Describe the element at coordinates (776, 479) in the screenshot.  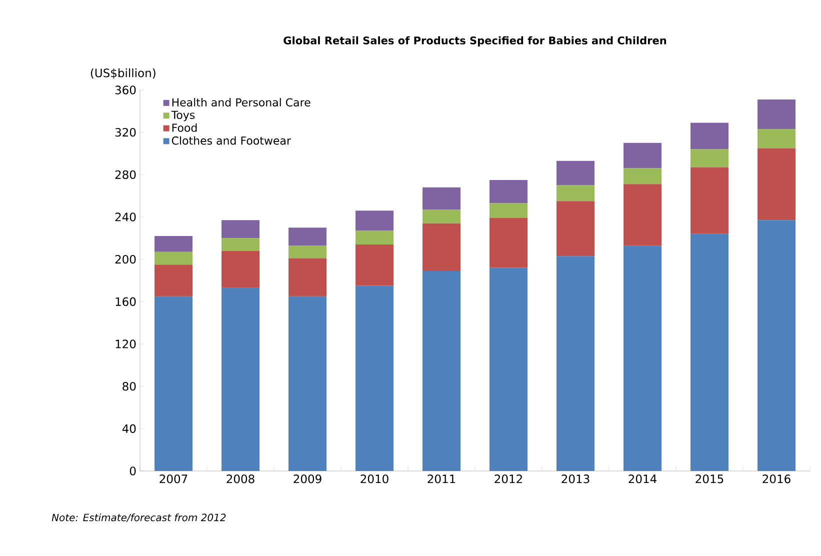
I see `x-tick-label: 2016` at that location.